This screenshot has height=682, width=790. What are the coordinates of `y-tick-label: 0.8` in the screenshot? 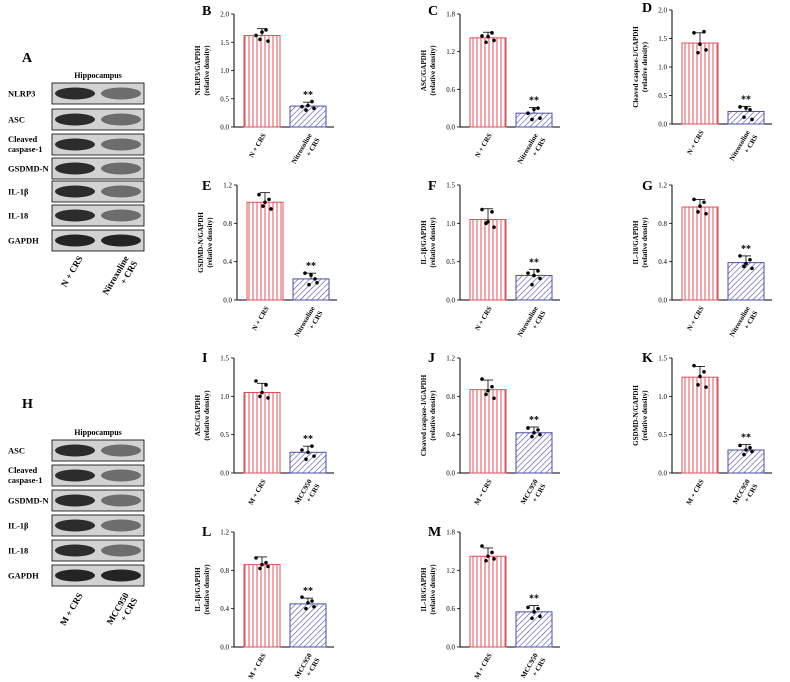 It's located at (224, 571).